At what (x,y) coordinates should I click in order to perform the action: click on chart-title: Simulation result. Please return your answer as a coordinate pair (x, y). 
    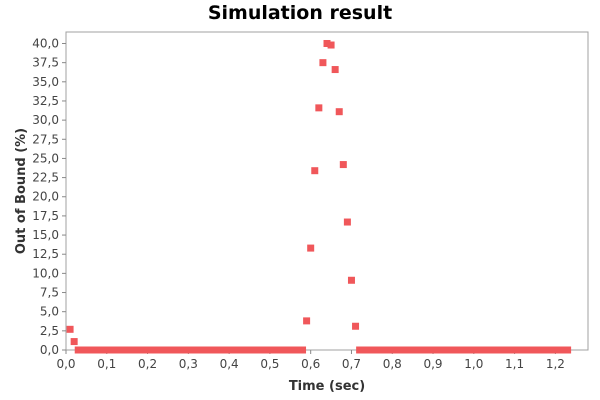
    Looking at the image, I should click on (300, 13).